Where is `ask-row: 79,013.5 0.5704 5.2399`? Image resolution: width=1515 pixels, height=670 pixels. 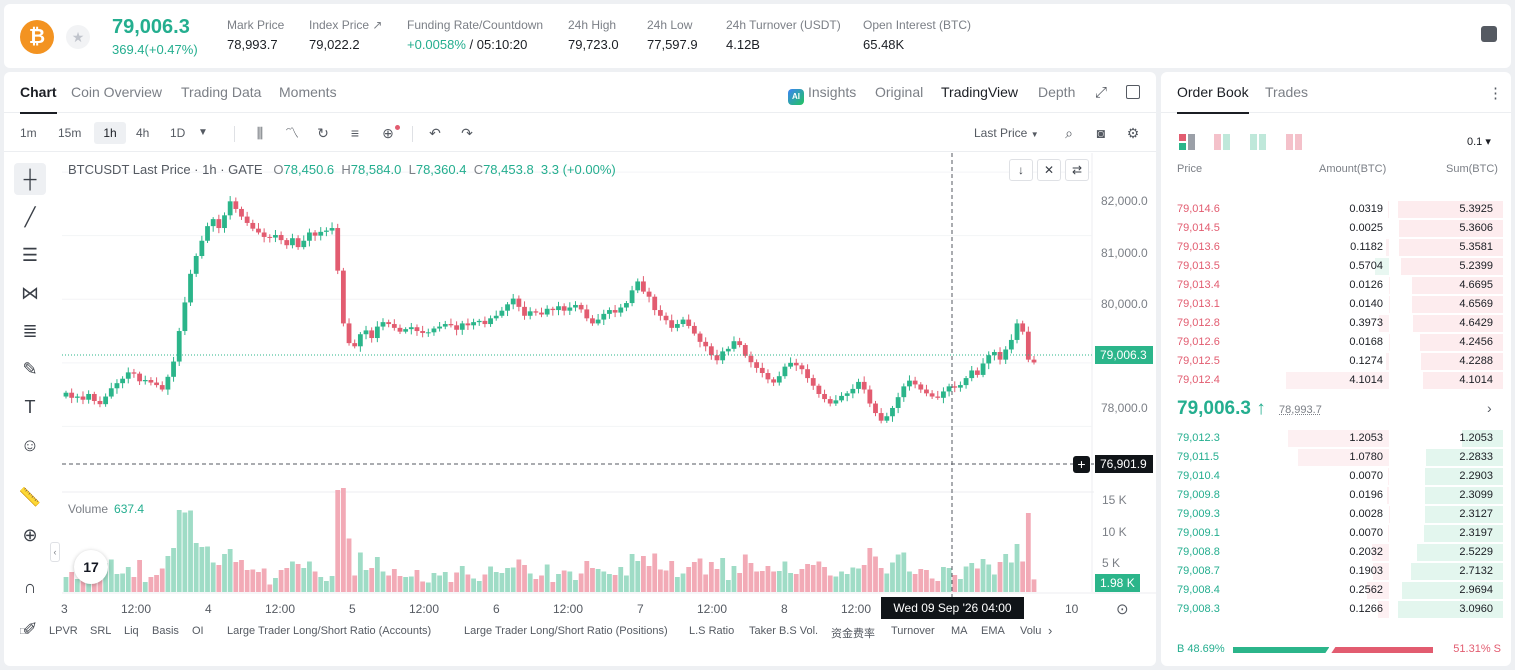
ask-row: 79,013.5 0.5704 5.2399 is located at coordinates (1337, 266).